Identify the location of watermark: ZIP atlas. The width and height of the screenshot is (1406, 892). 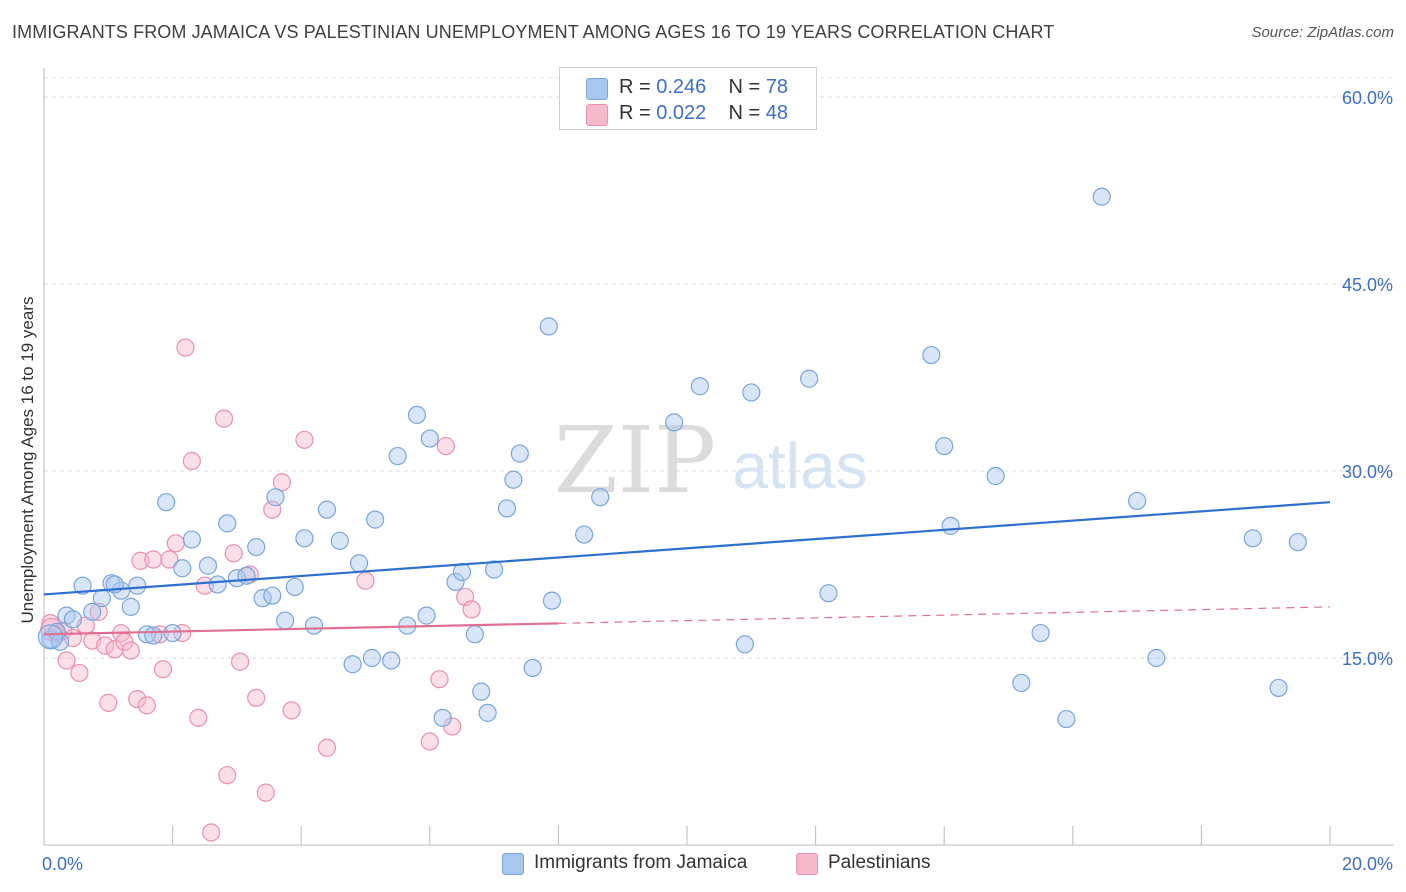
(711, 460).